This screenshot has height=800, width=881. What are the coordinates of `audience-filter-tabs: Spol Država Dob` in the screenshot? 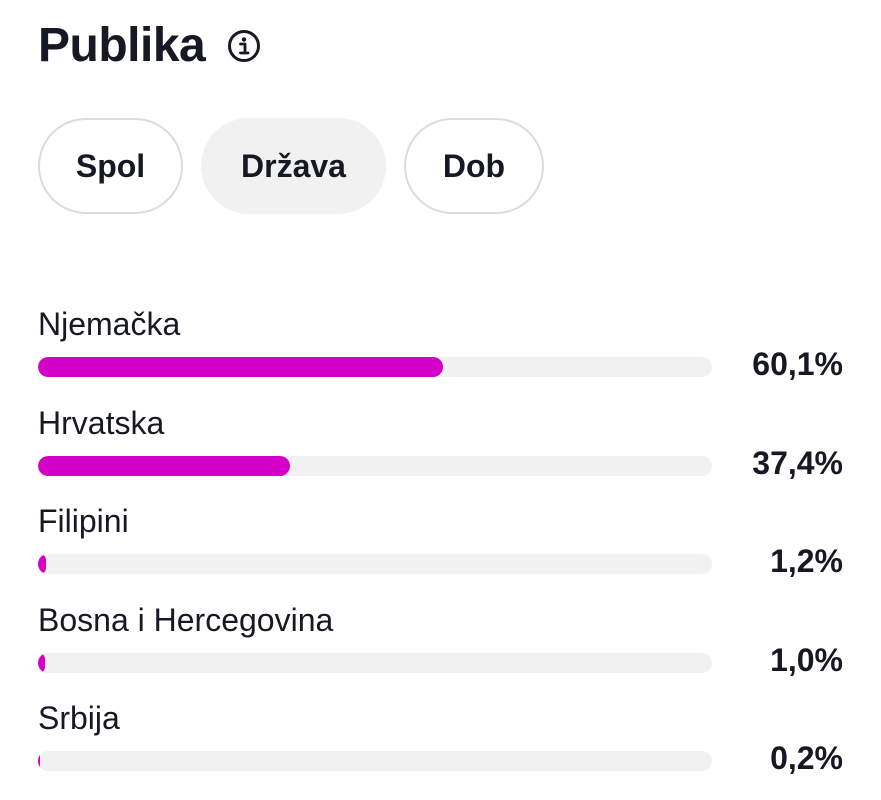 It's located at (291, 166).